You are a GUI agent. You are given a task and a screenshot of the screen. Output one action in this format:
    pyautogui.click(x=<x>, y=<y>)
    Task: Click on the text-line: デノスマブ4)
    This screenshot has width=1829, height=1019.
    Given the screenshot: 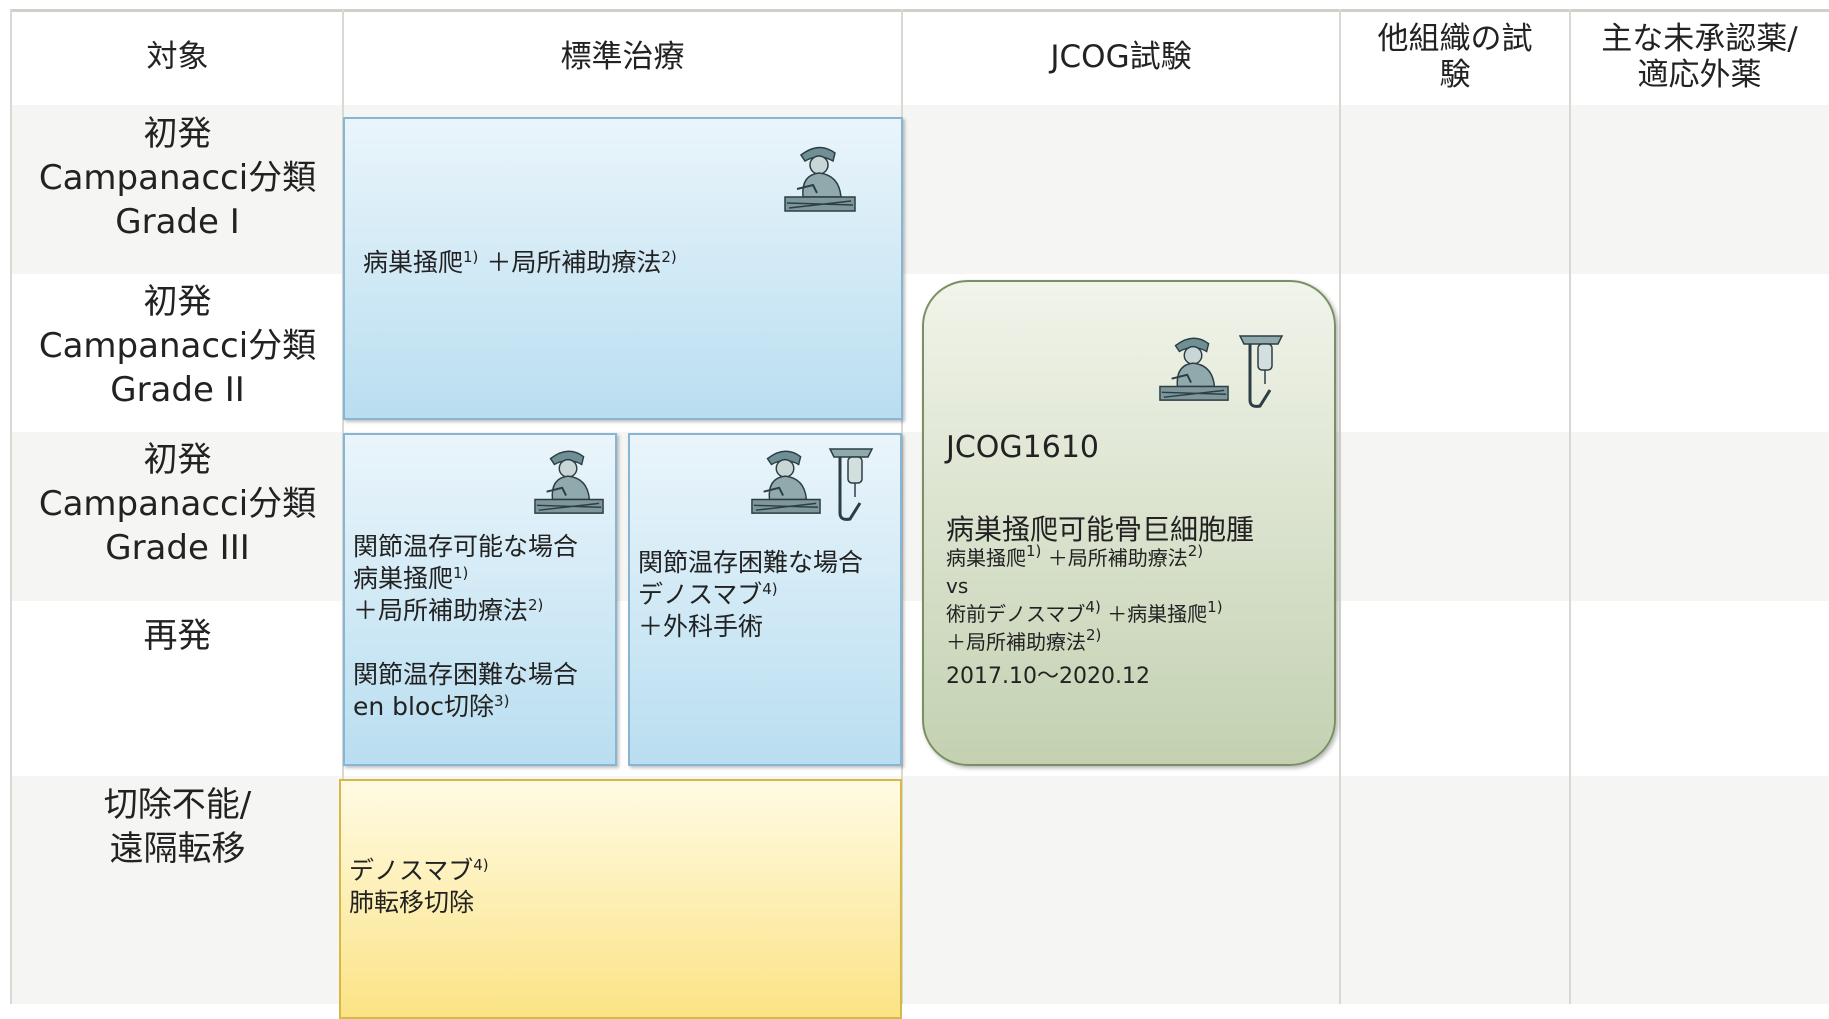 What is the action you would take?
    pyautogui.click(x=419, y=871)
    